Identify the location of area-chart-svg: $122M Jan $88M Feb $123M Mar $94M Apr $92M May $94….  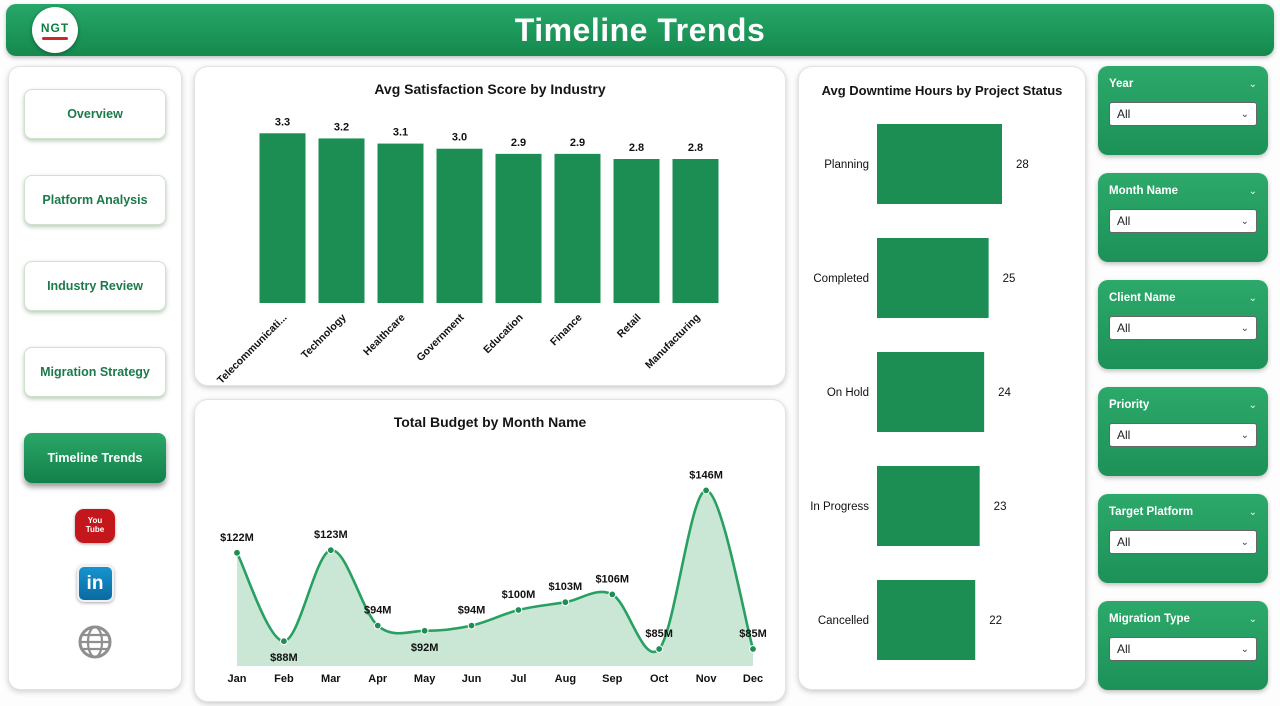
(493, 577).